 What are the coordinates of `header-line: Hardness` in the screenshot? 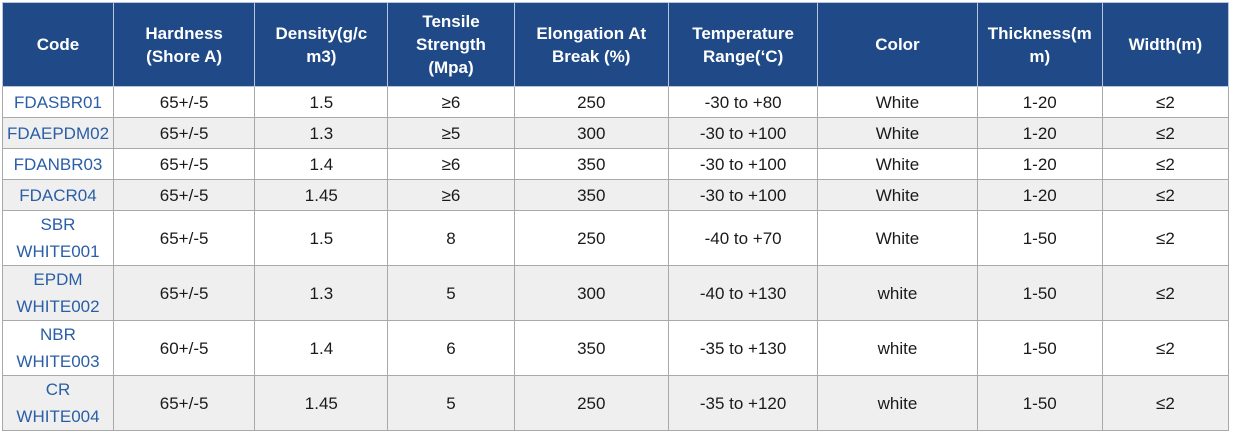 It's located at (184, 33).